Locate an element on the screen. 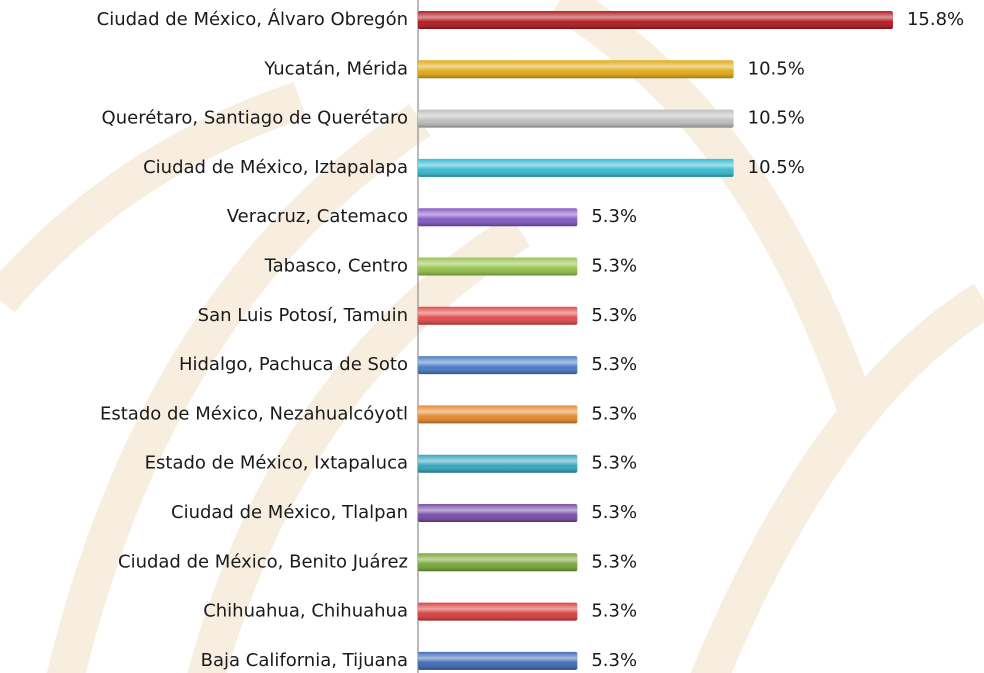 This screenshot has width=984, height=673. category-label: Yucatán, Mérida is located at coordinates (335, 68).